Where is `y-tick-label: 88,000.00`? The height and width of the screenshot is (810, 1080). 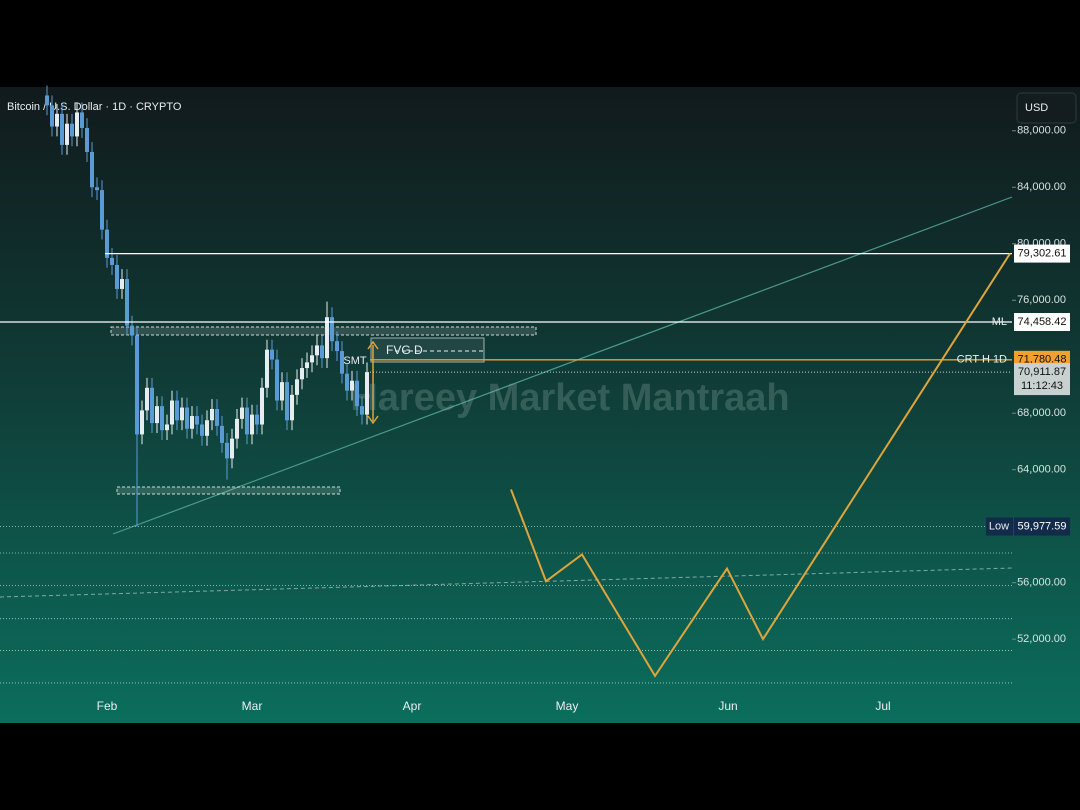
y-tick-label: 88,000.00 is located at coordinates (1041, 131).